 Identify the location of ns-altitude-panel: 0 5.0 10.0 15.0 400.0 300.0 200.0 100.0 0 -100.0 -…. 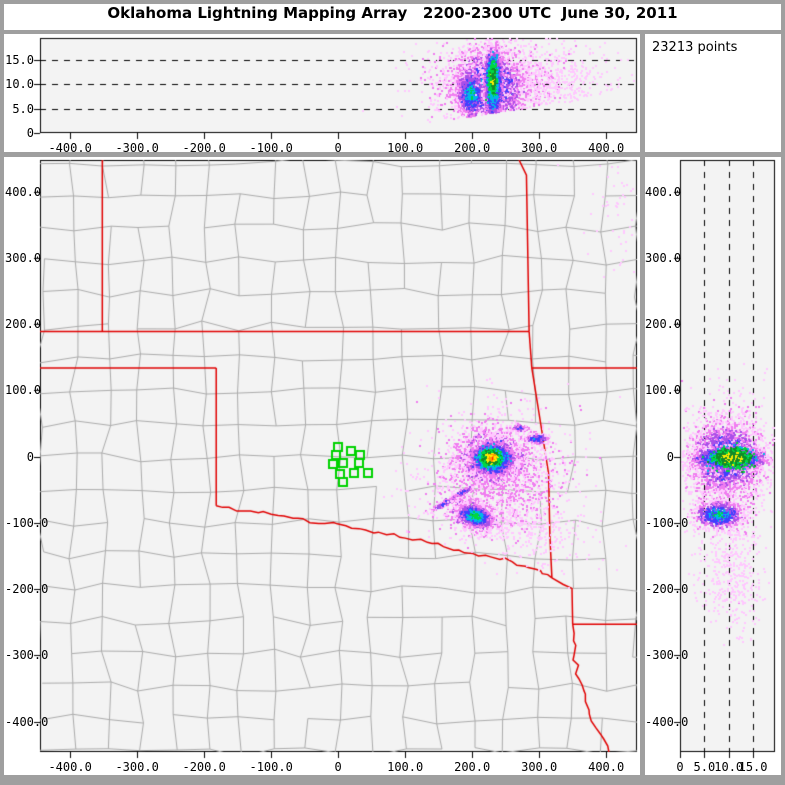
(713, 466).